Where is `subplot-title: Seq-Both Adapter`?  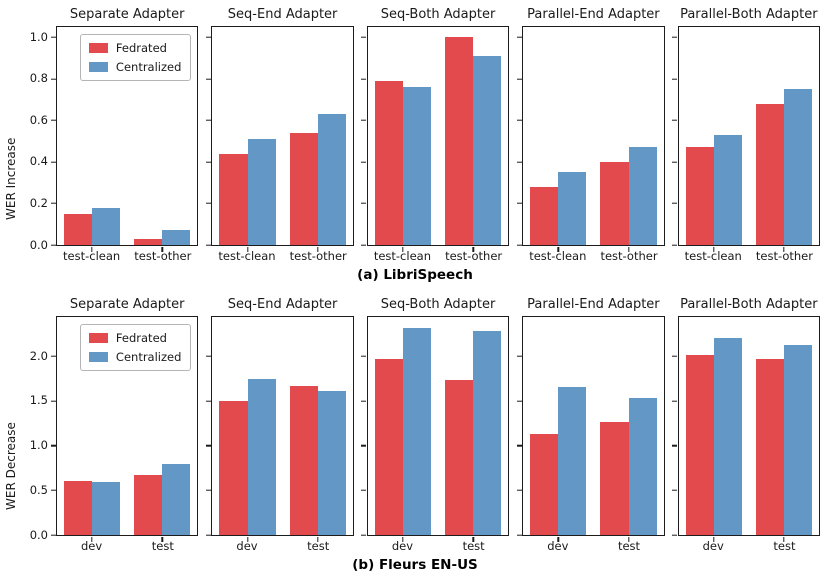 subplot-title: Seq-Both Adapter is located at coordinates (438, 14).